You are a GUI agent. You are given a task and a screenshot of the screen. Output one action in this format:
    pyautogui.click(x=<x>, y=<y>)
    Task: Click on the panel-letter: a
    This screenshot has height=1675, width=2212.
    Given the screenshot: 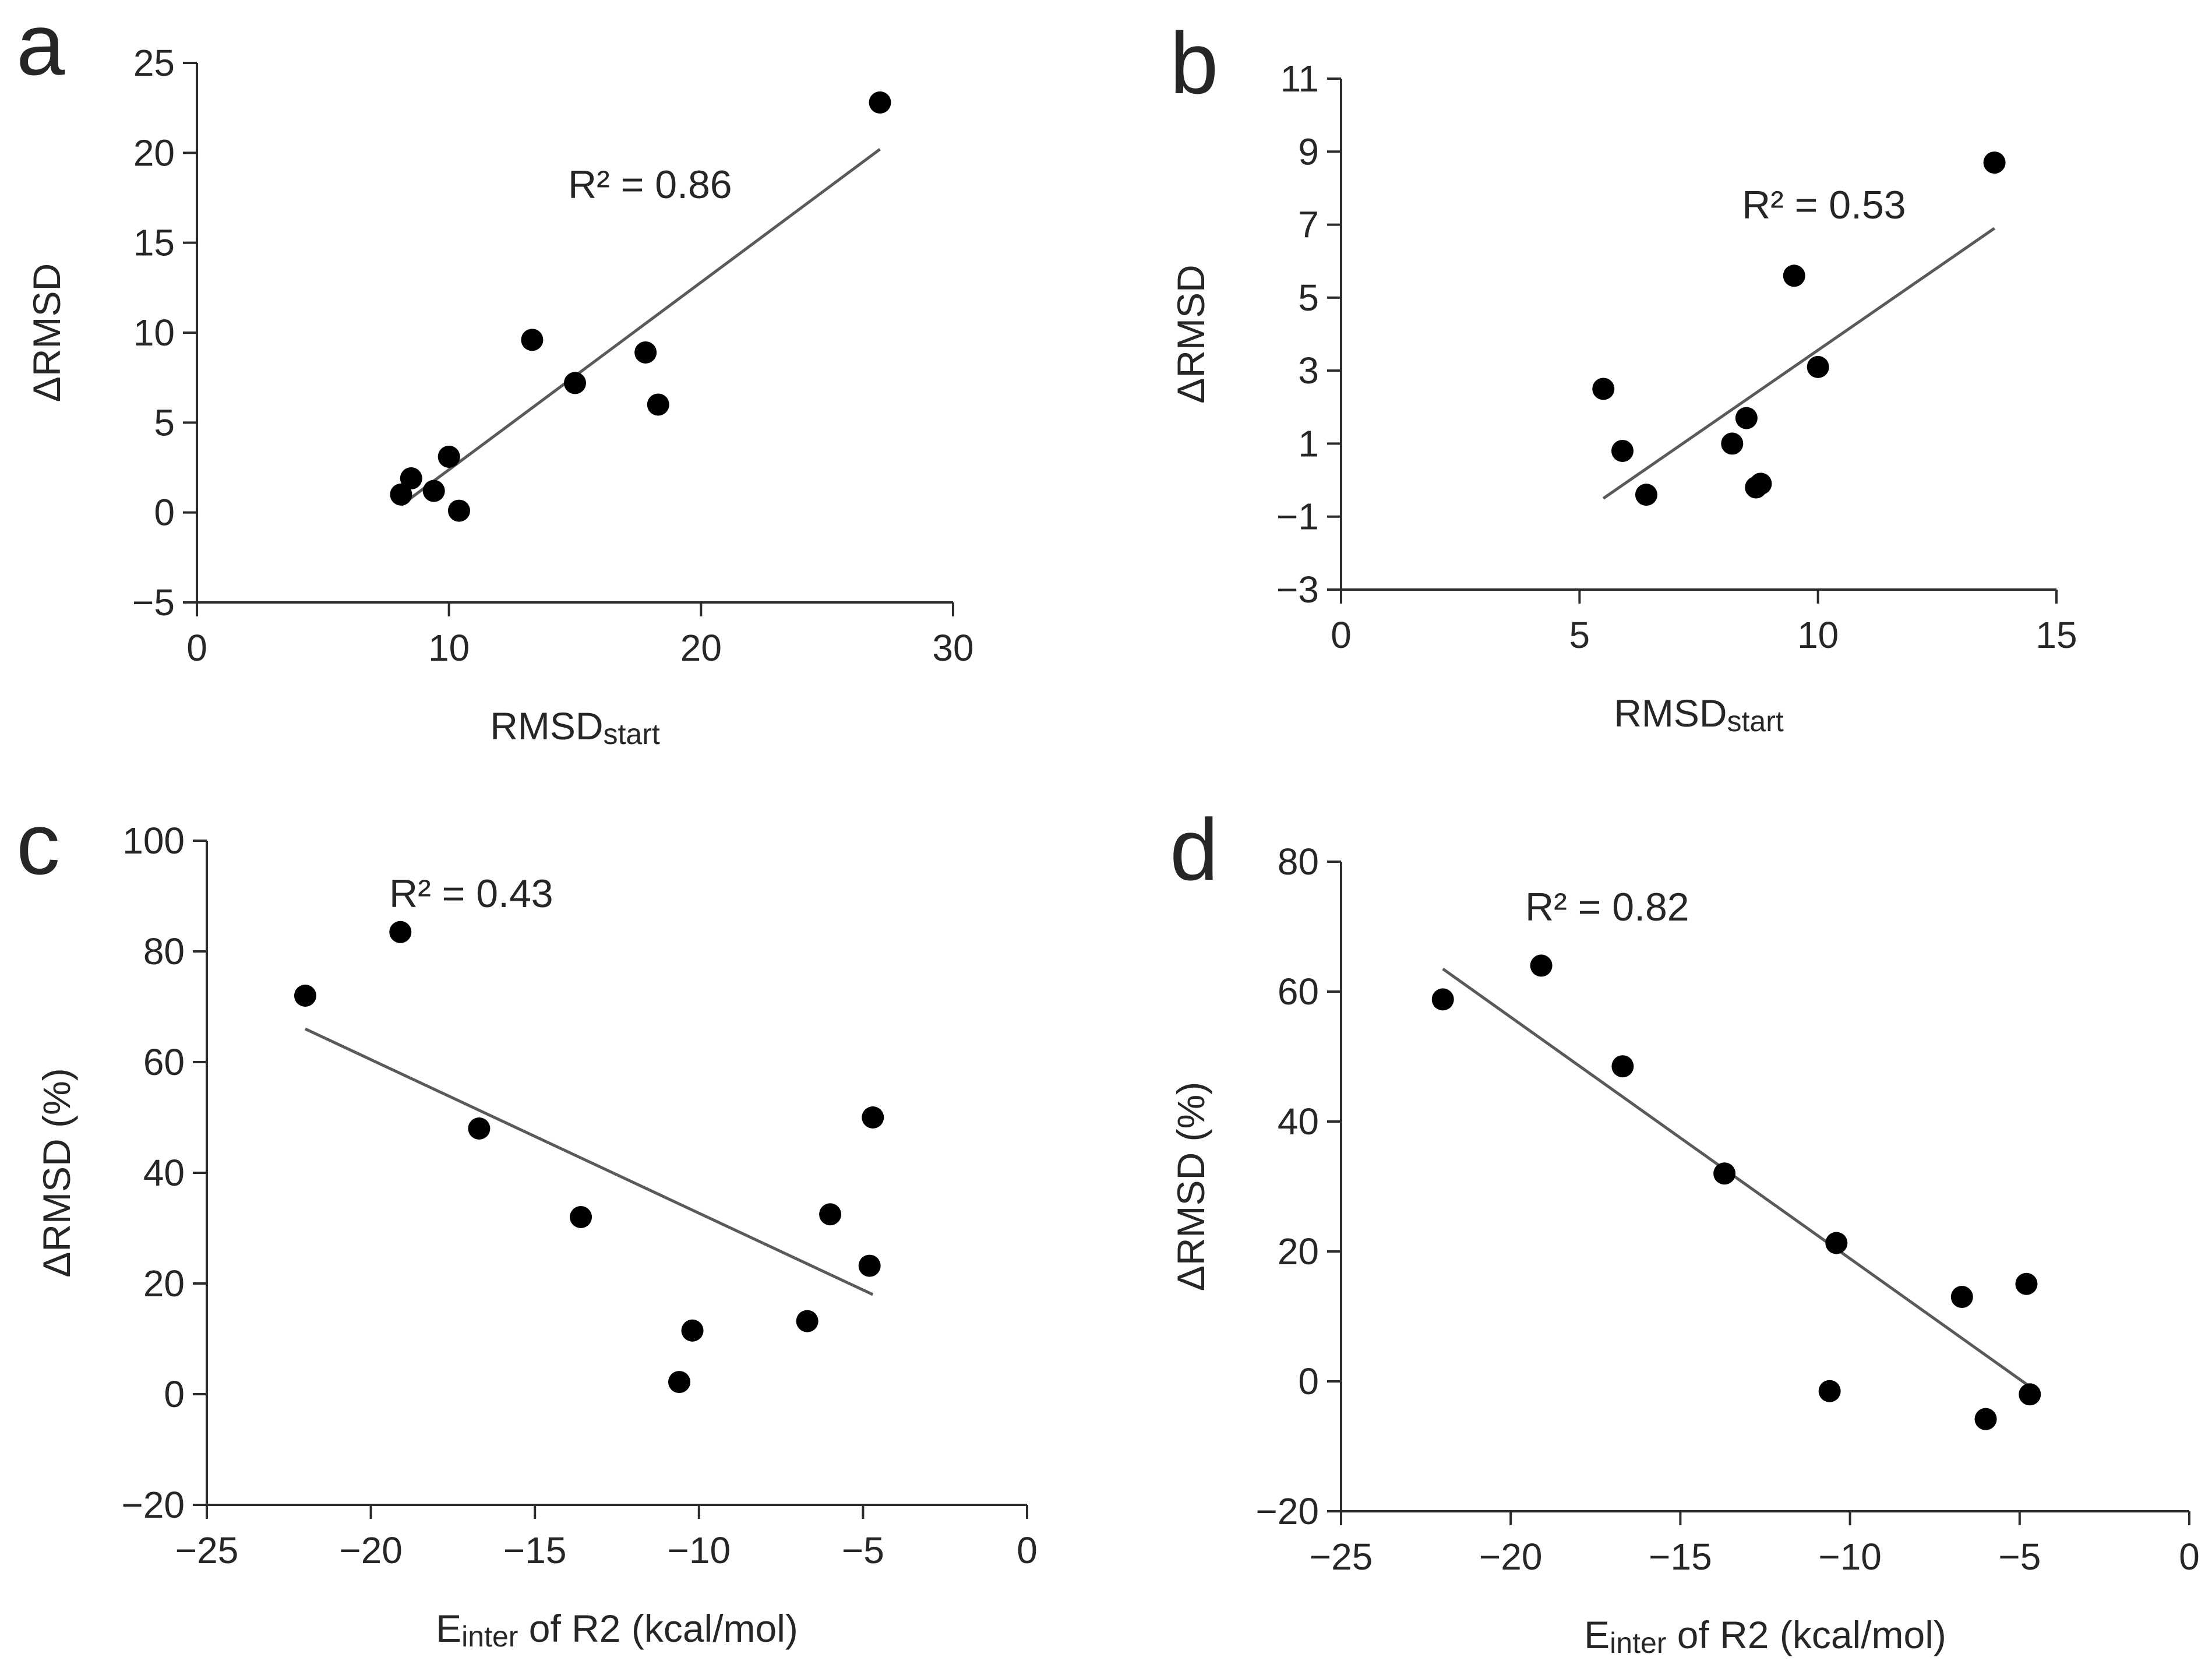 What is the action you would take?
    pyautogui.click(x=41, y=46)
    